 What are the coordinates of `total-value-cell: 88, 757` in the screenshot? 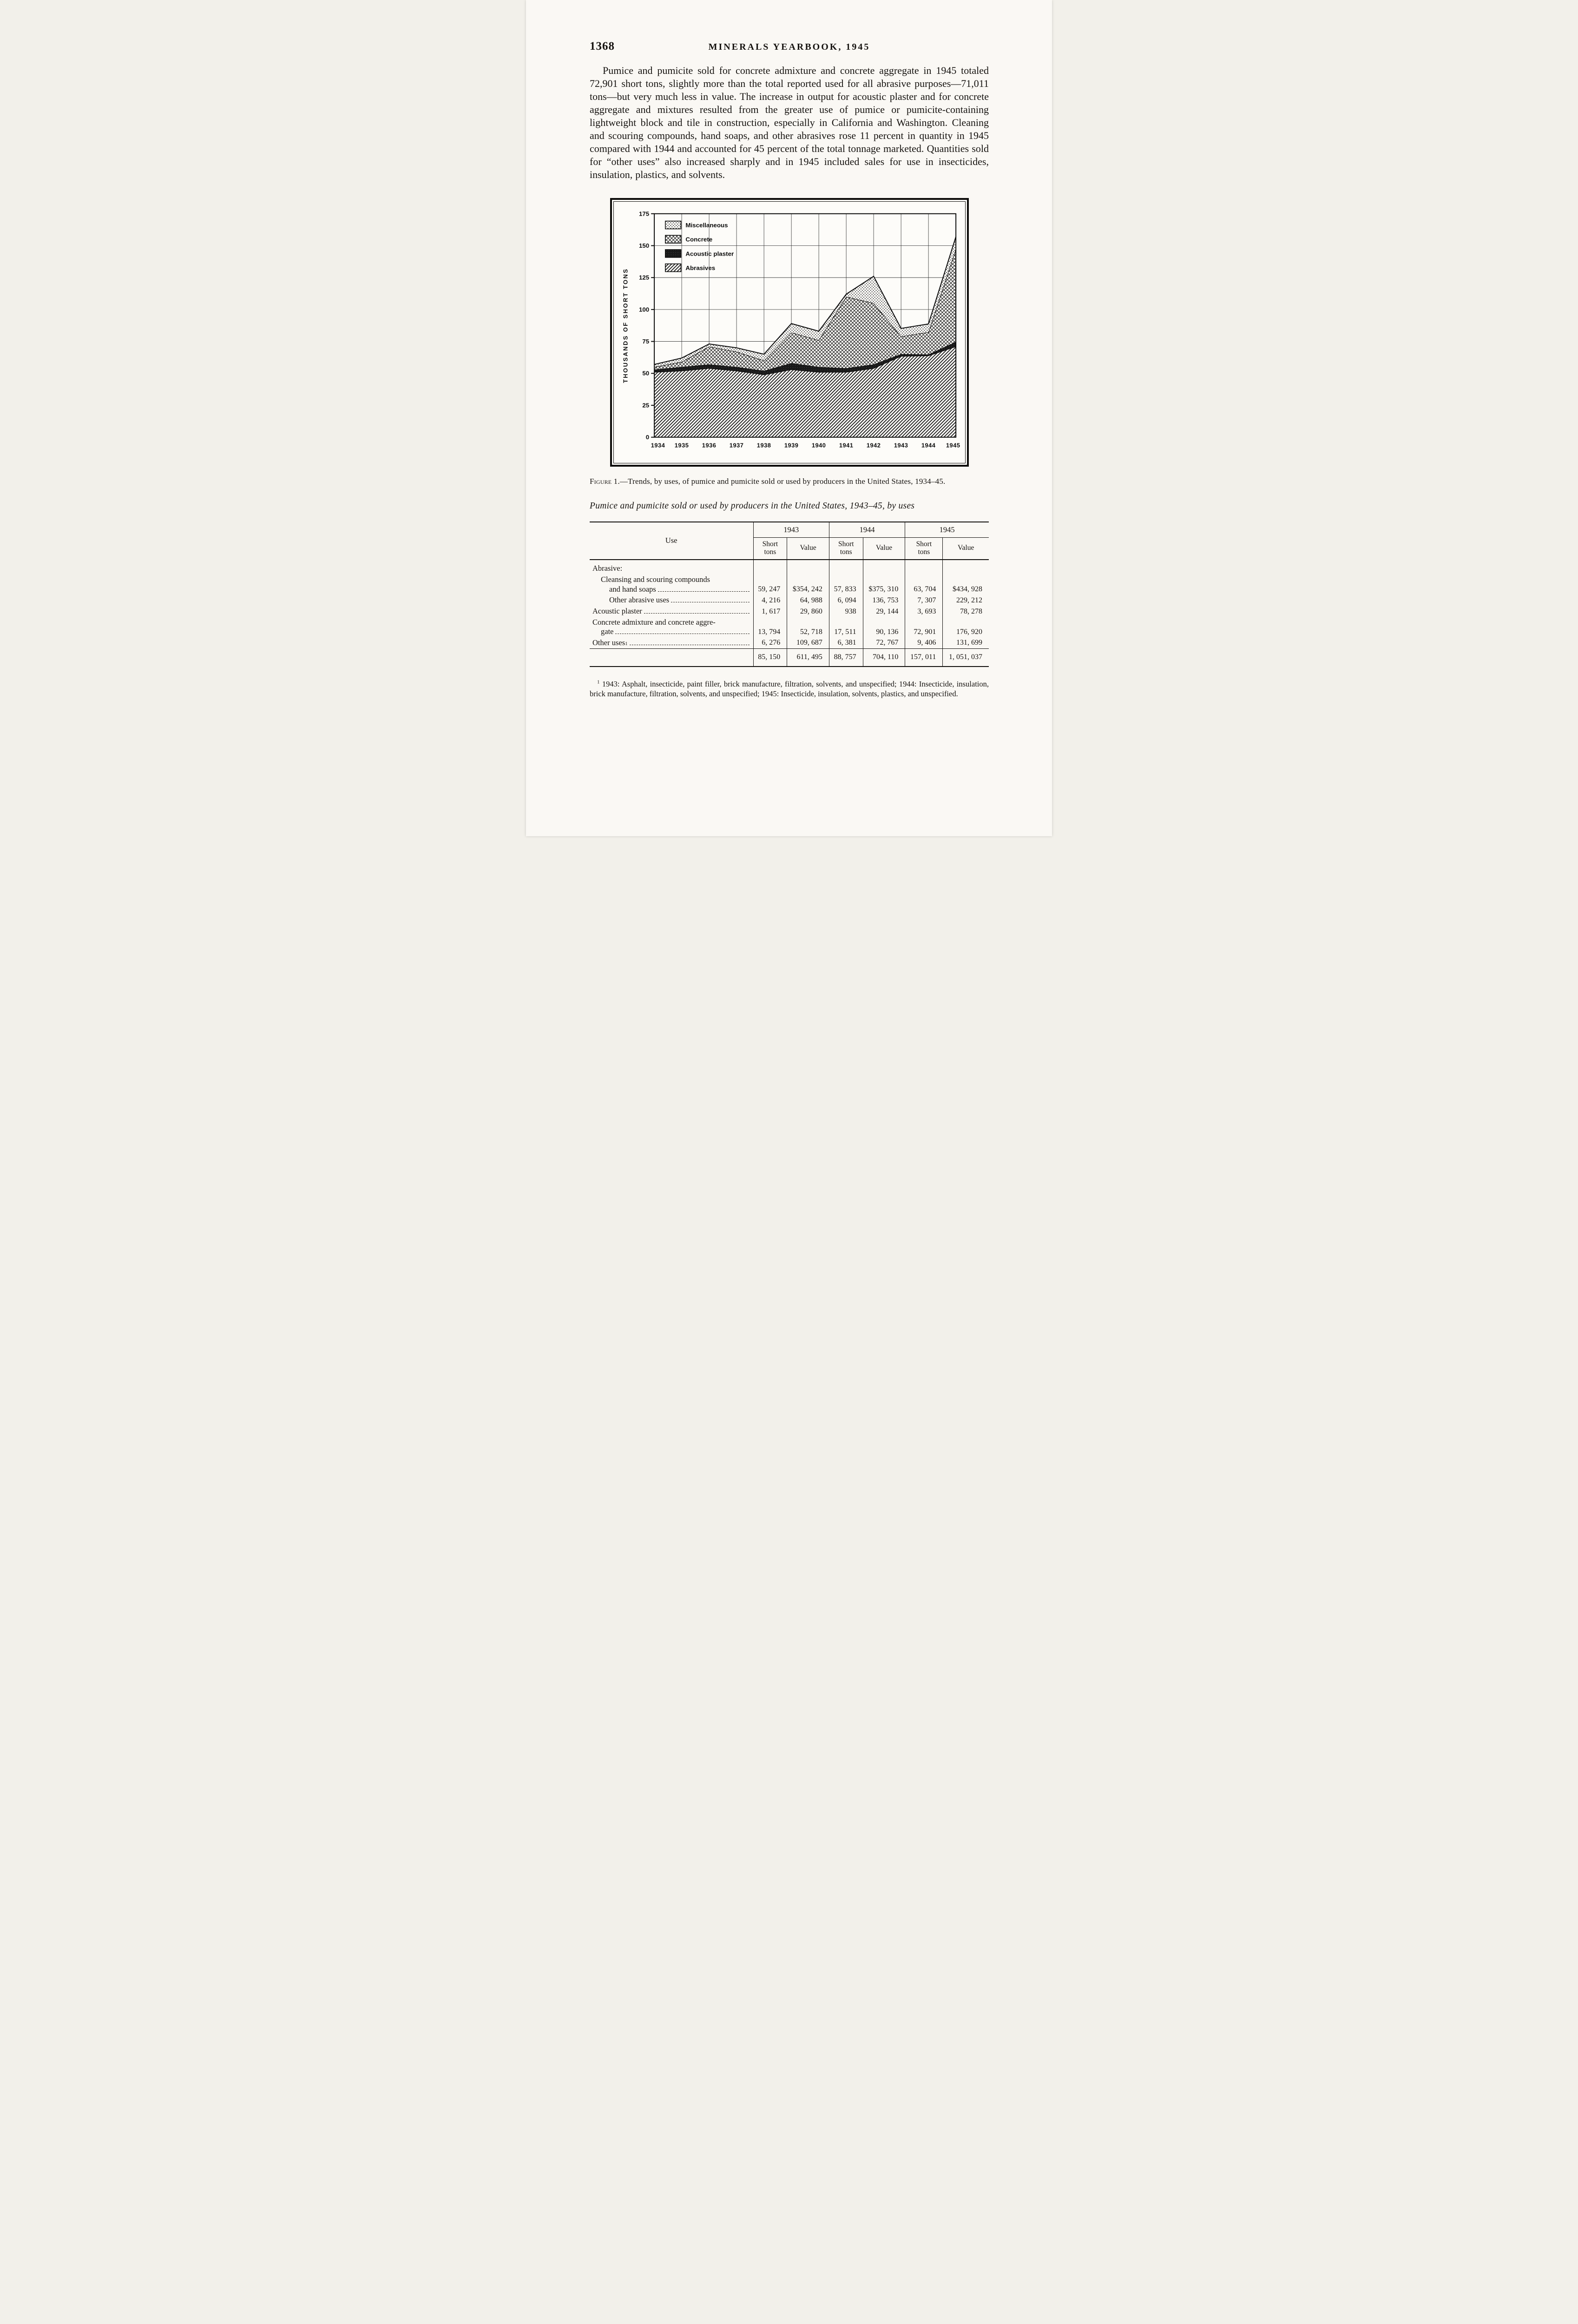 It's located at (845, 657).